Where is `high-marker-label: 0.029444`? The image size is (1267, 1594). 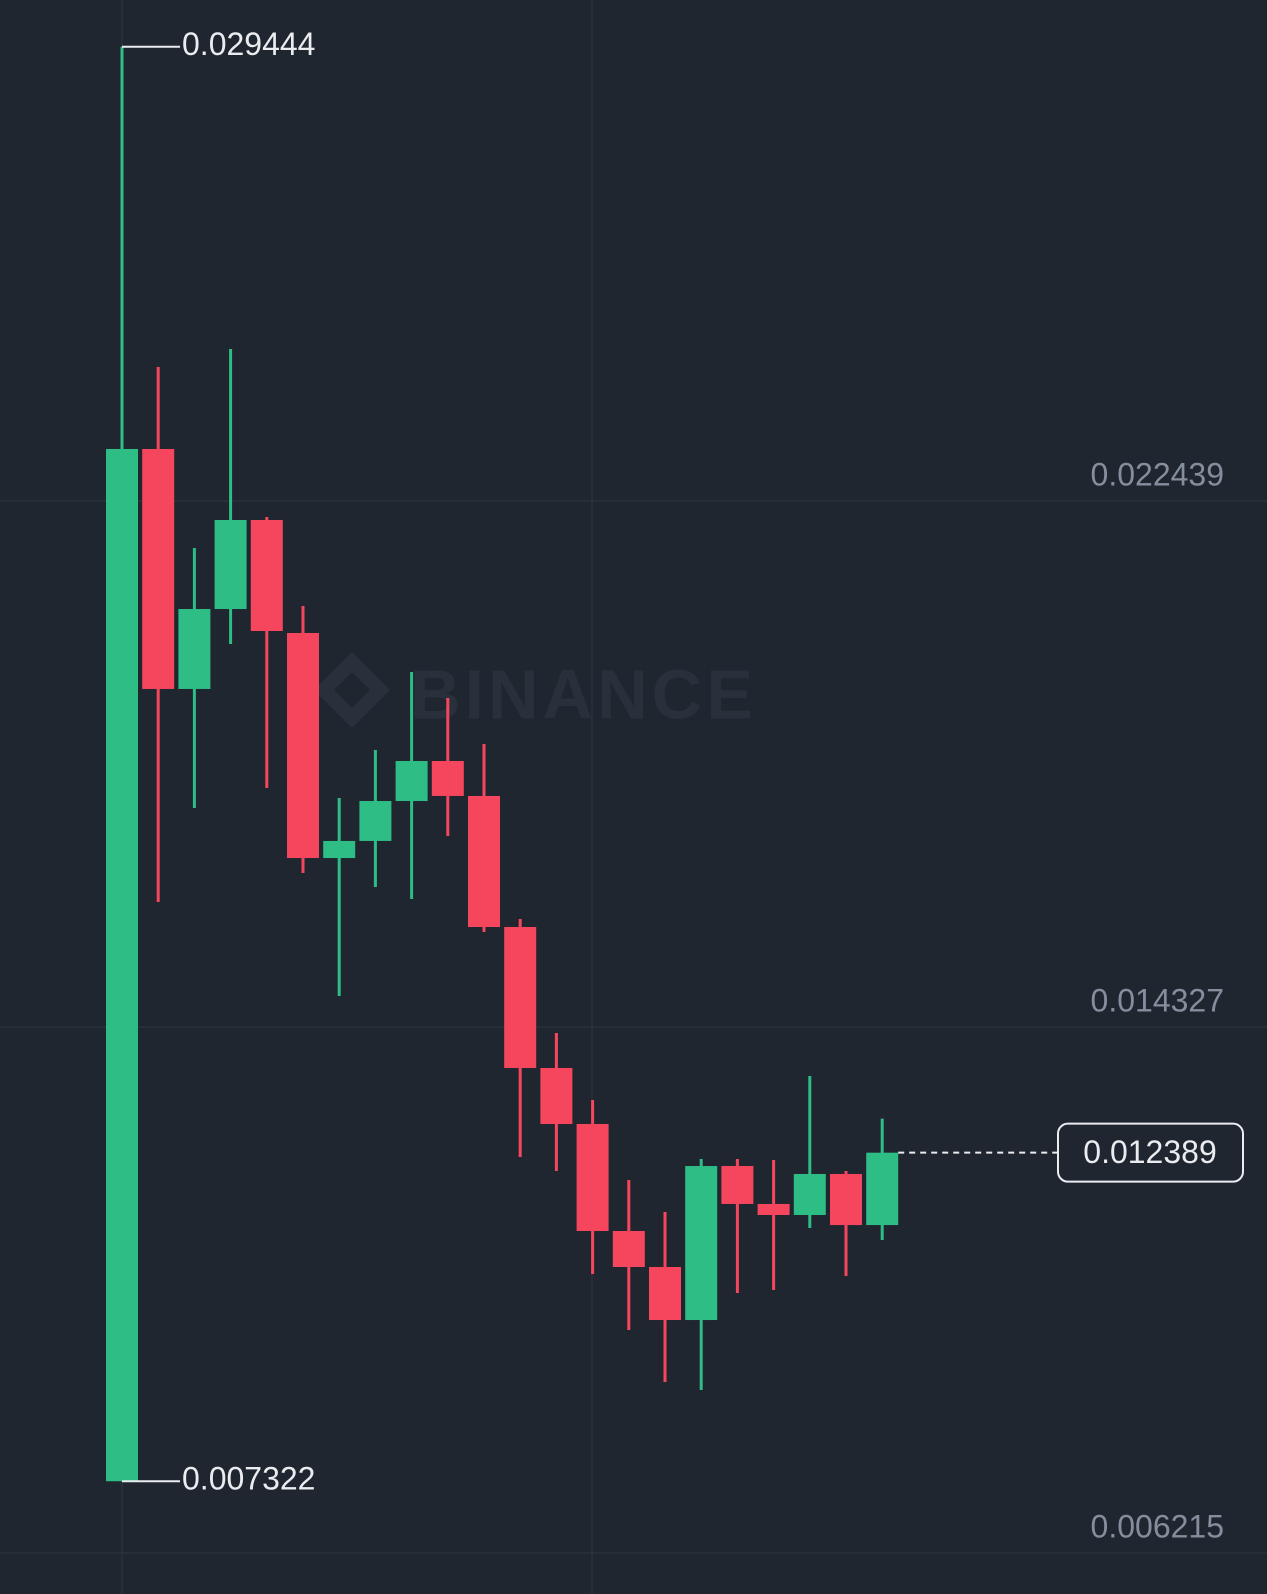 high-marker-label: 0.029444 is located at coordinates (248, 44).